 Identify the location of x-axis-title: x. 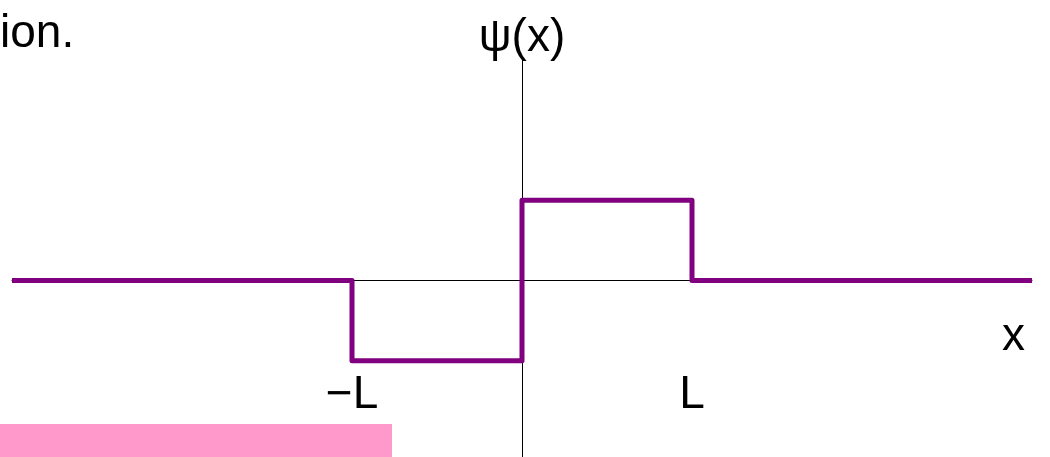
(1013, 333).